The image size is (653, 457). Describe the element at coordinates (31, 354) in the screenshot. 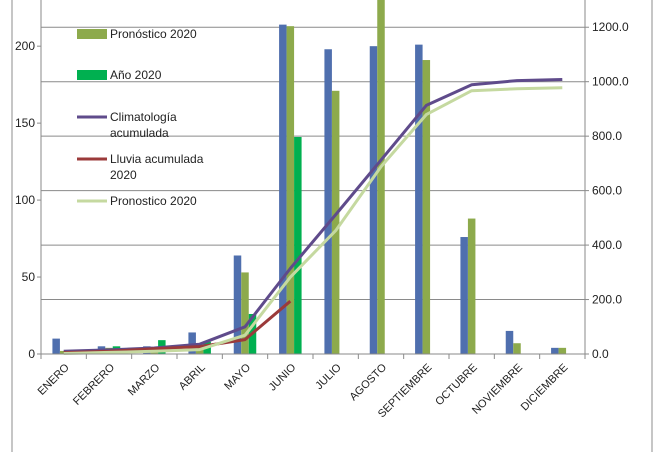

I see `y-left-tick-label: 0` at that location.